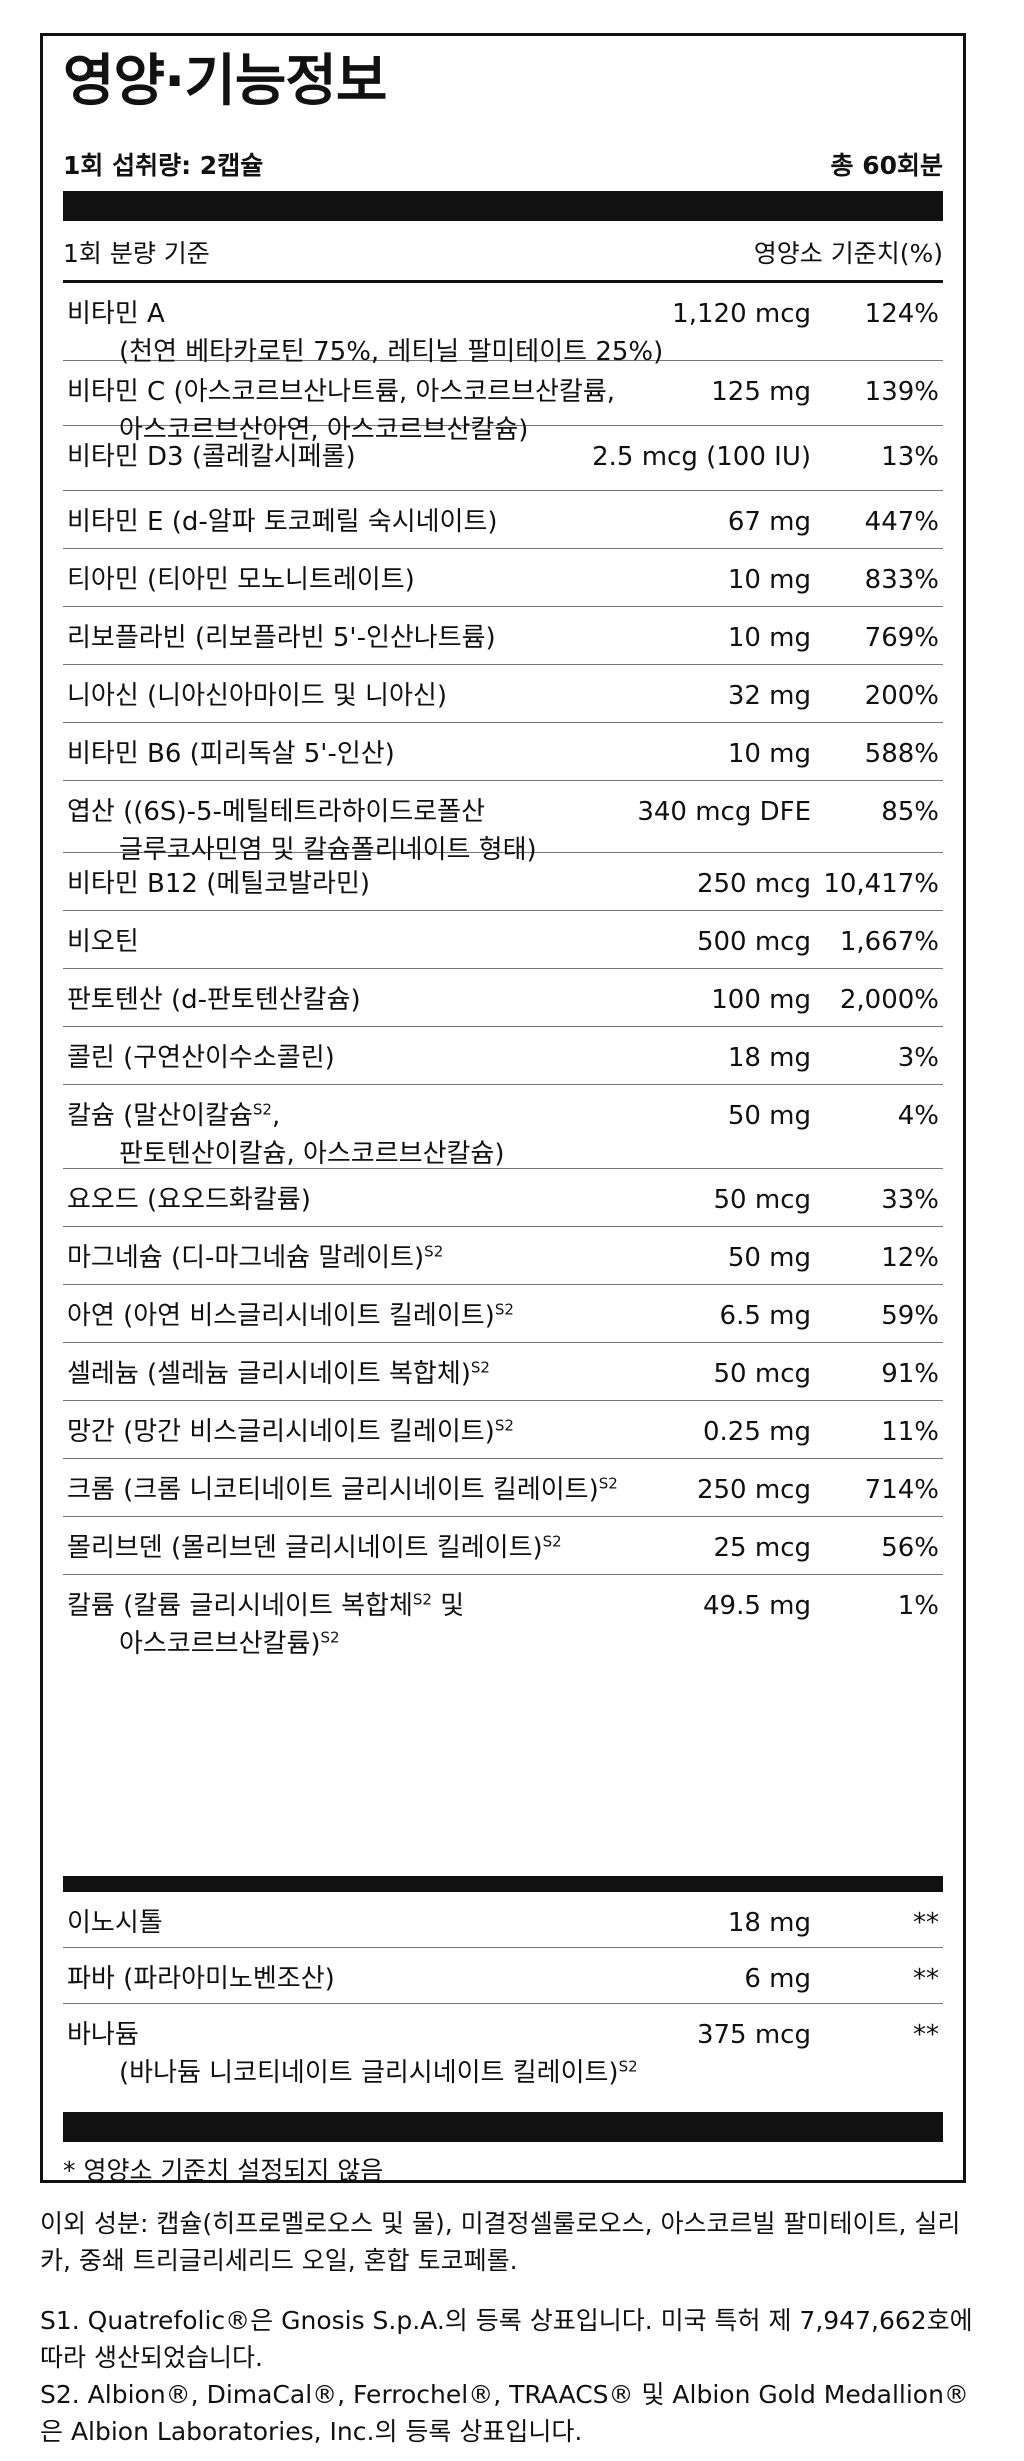 The width and height of the screenshot is (1024, 2461). Describe the element at coordinates (503, 998) in the screenshot. I see `nutrient-row: 판토텐산 (d-판토텐산칼슘) 100 mg 2,000%` at that location.